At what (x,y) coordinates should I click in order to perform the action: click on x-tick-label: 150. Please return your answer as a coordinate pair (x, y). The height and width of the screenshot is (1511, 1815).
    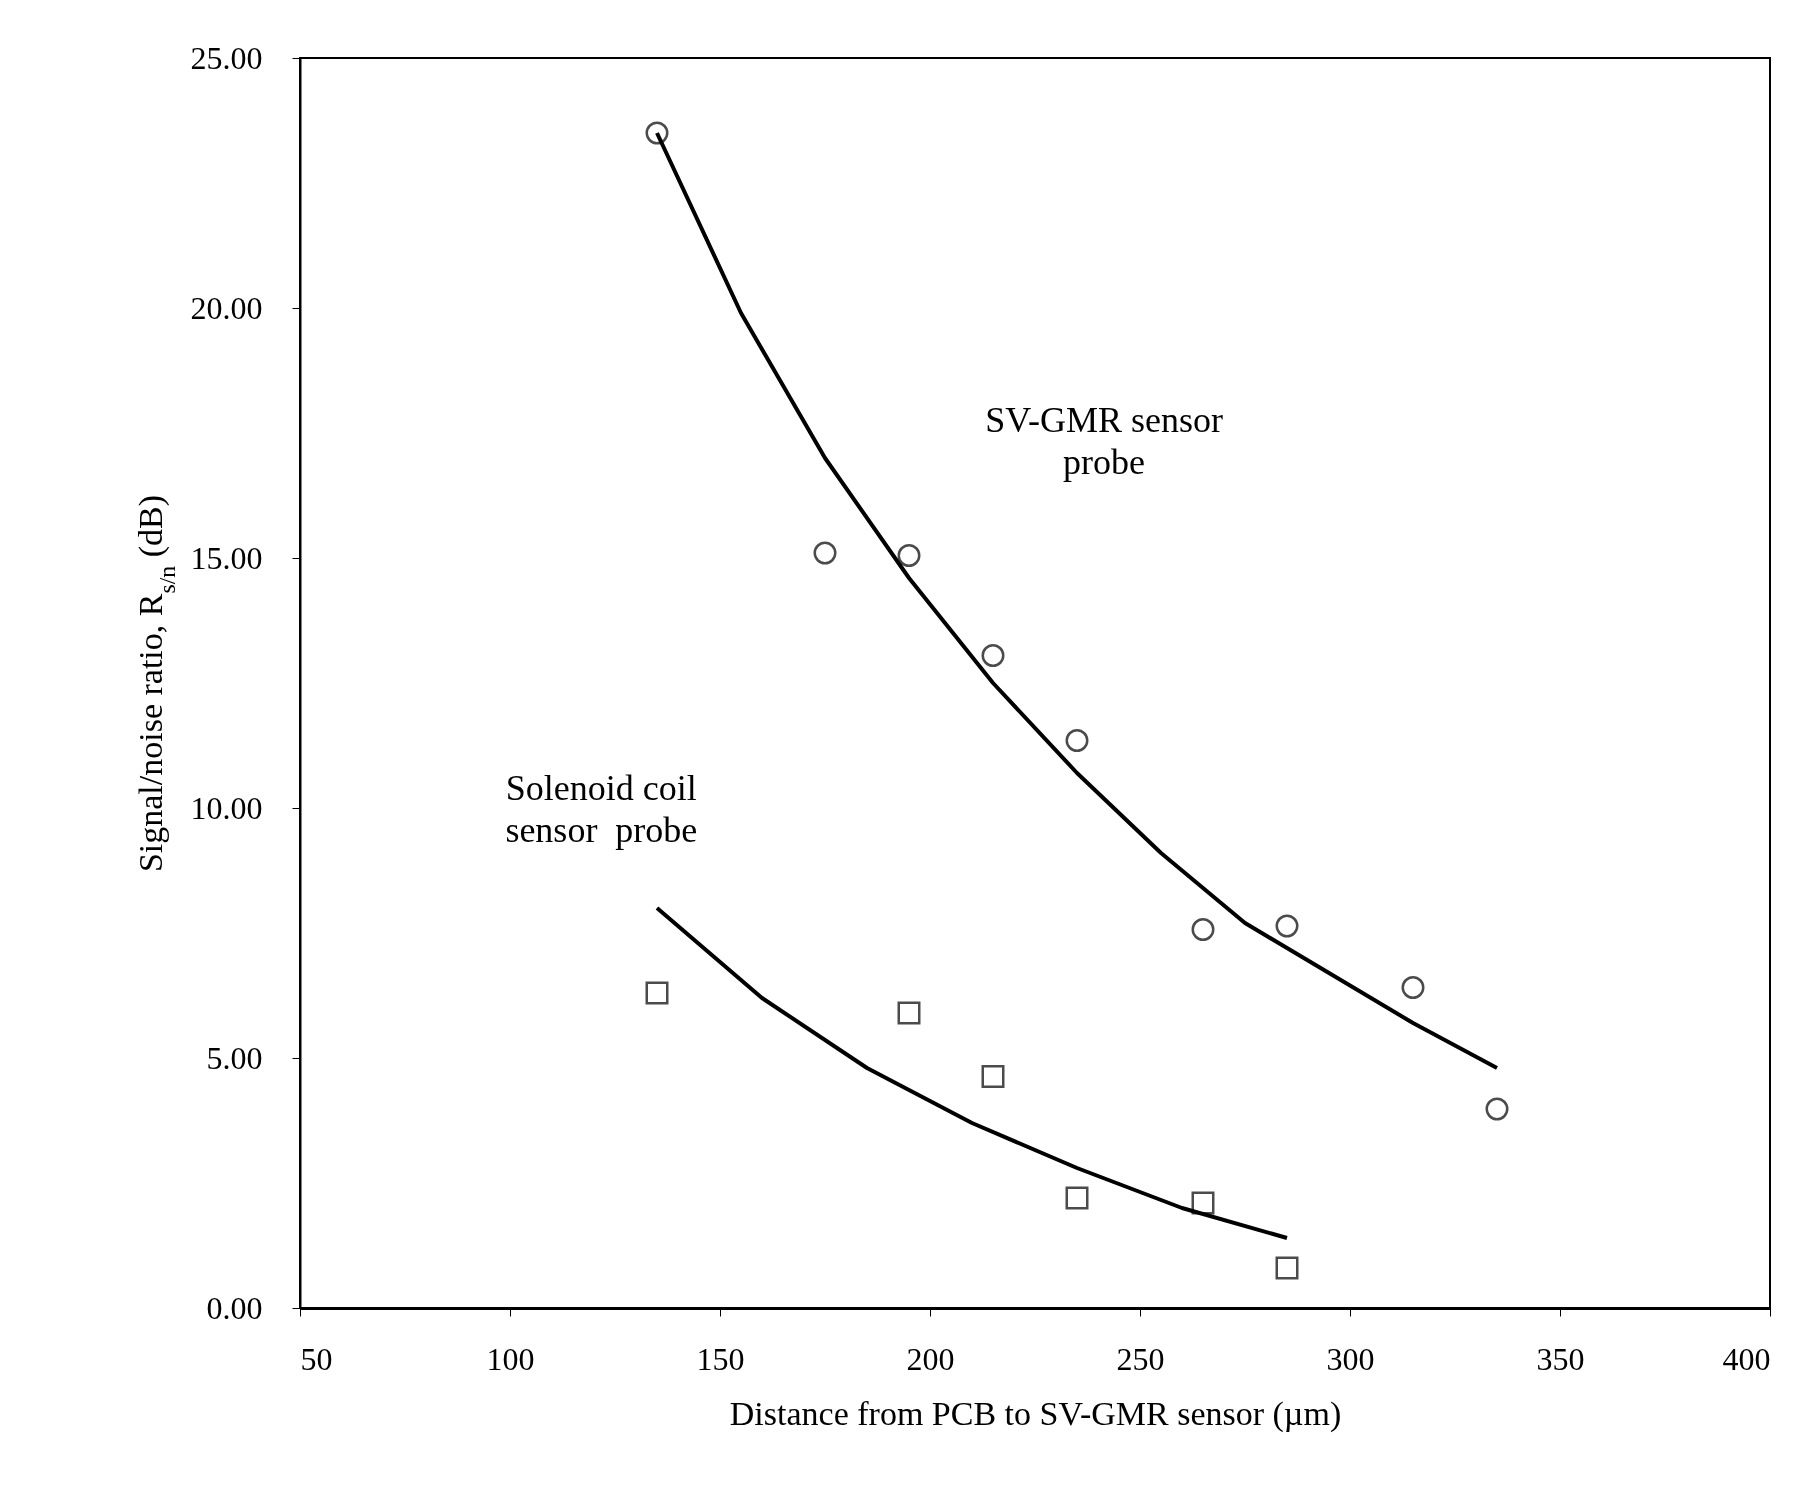
    Looking at the image, I should click on (720, 1358).